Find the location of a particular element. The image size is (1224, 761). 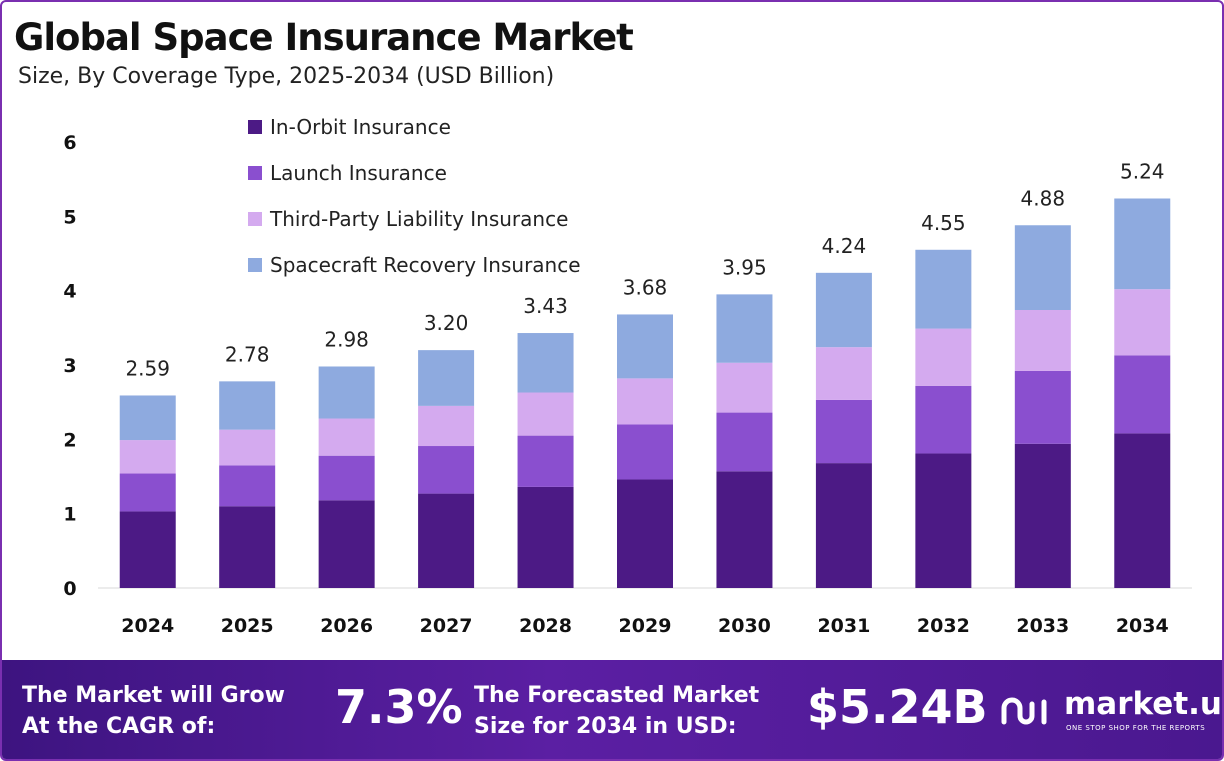

total-label: 5.24 is located at coordinates (1142, 171).